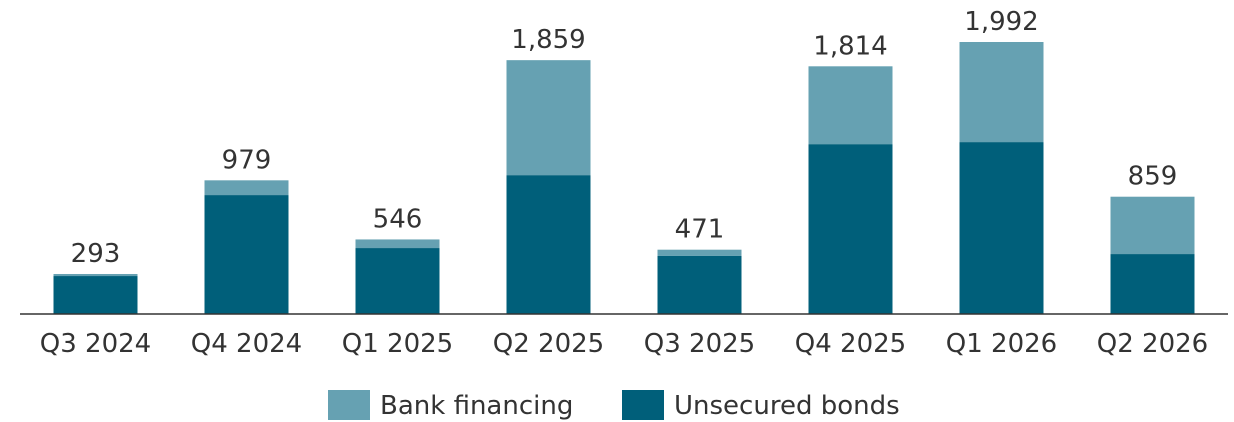 This screenshot has height=422, width=1234. I want to click on total-label: 471, so click(700, 230).